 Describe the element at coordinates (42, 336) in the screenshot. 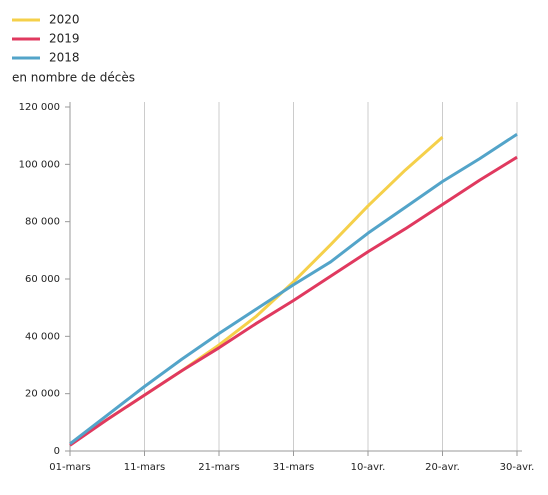

I see `y-tick-label: 40 000` at that location.